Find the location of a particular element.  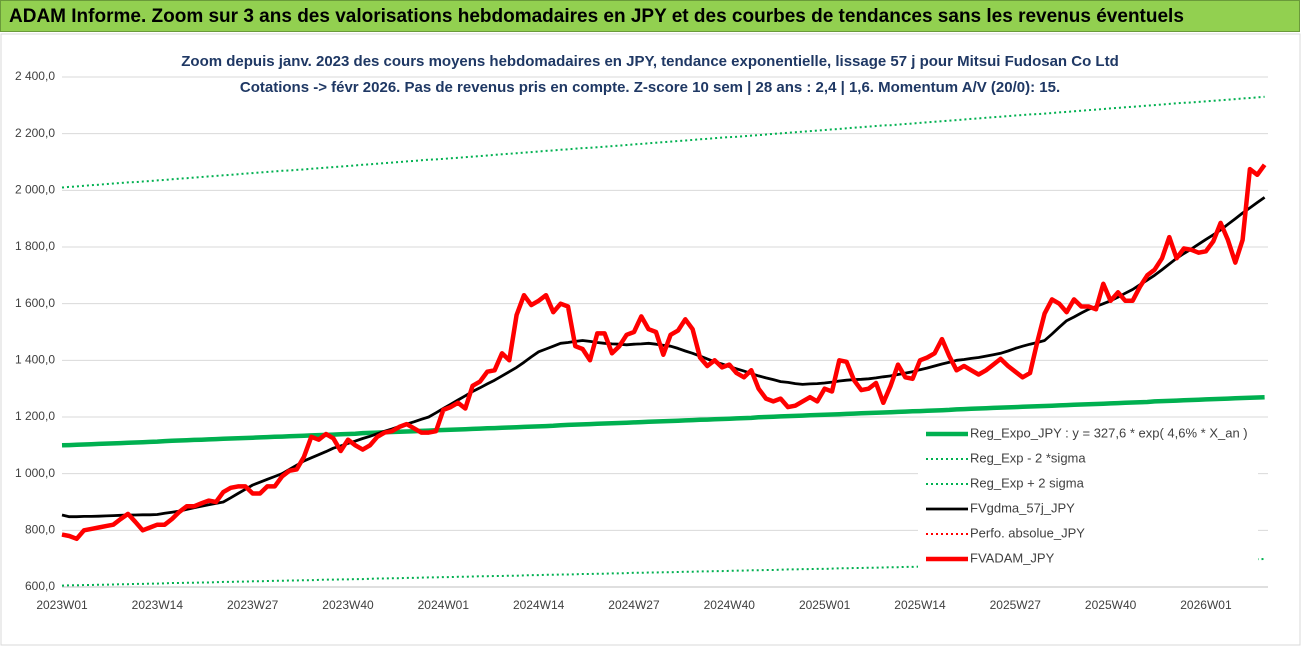

legend-label: FVgdma_57j_JPY is located at coordinates (1022, 507).